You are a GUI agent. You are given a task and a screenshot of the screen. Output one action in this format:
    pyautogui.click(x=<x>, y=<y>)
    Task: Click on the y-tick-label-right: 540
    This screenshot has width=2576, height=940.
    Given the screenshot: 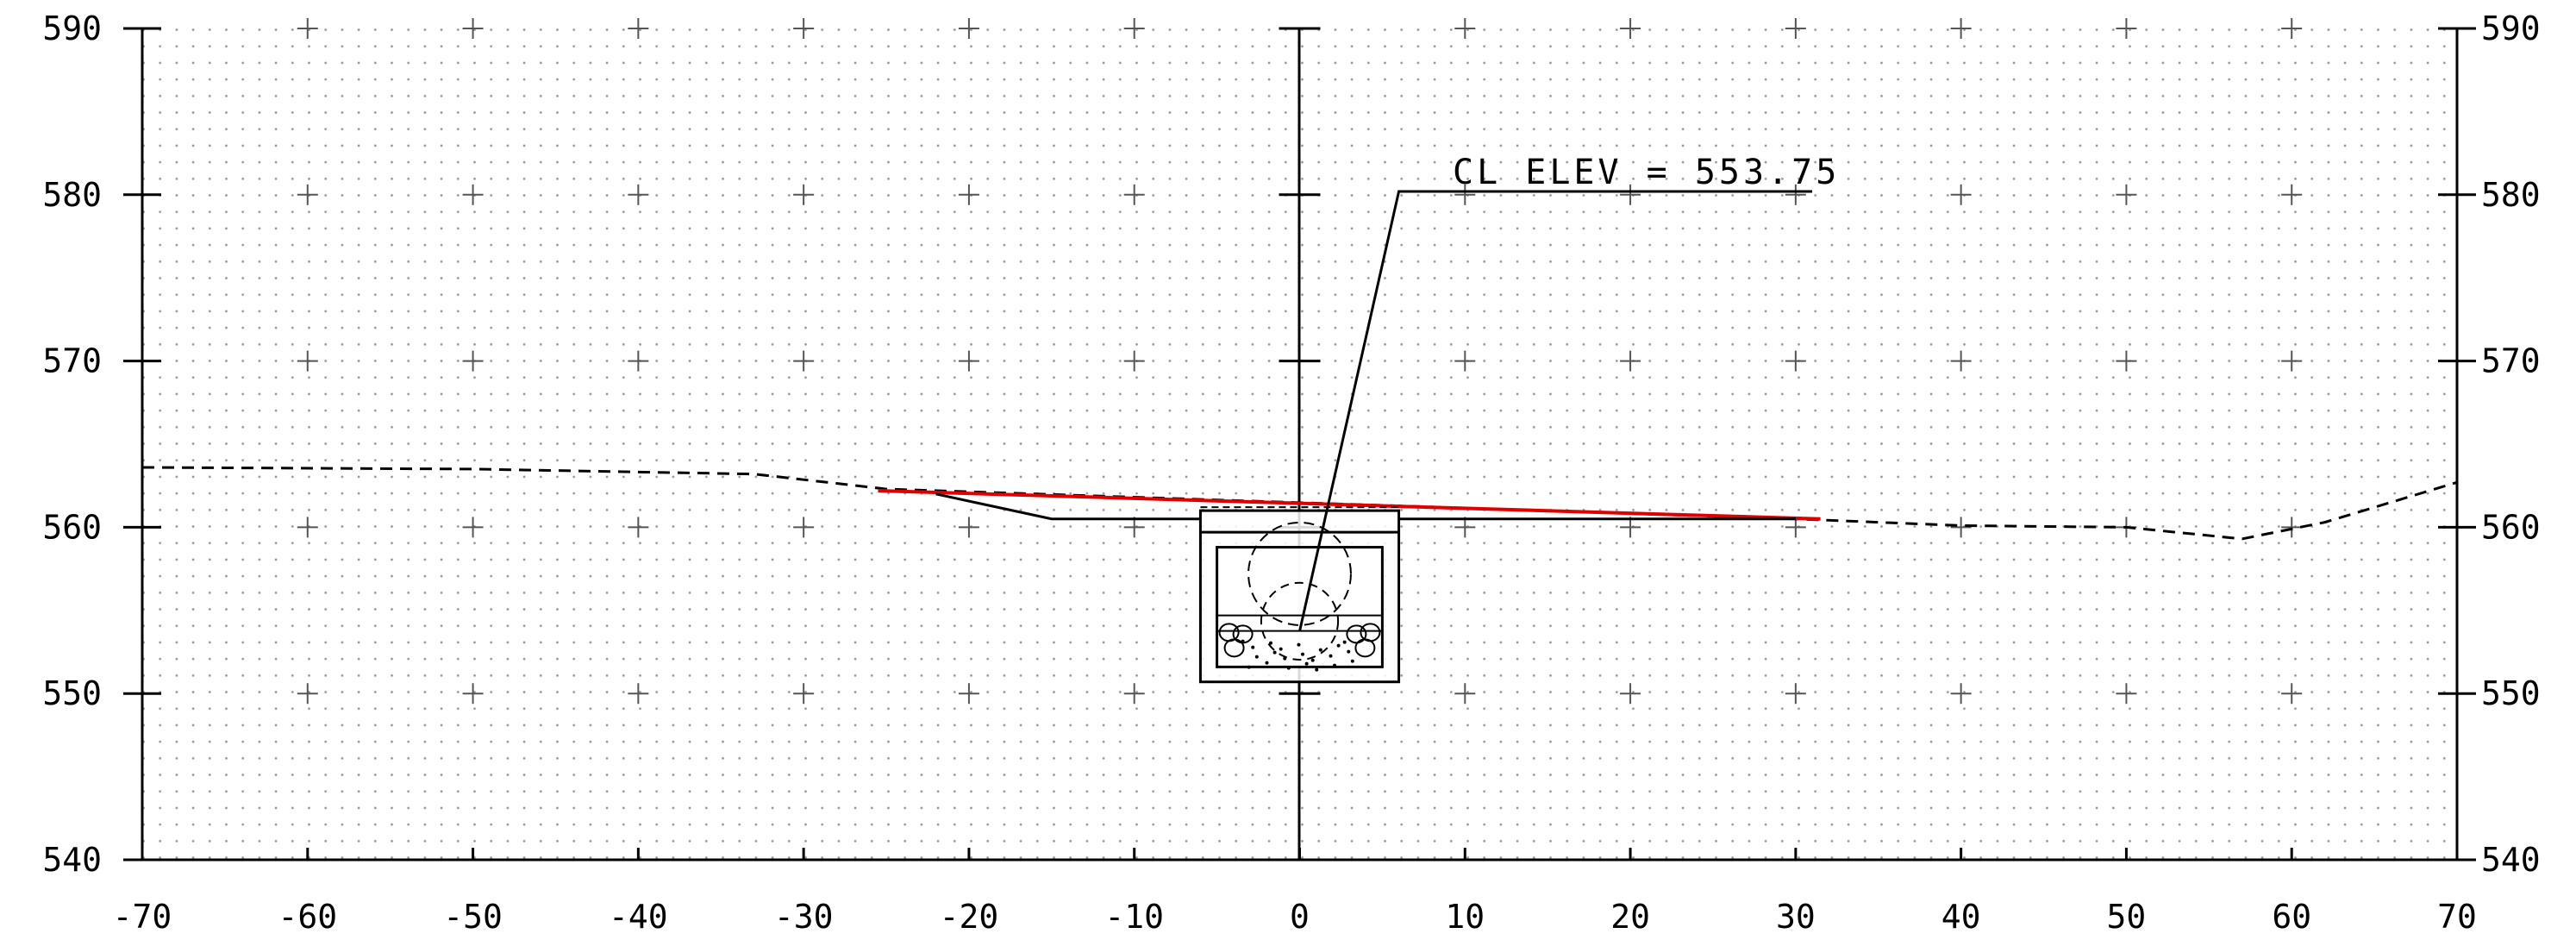 What is the action you would take?
    pyautogui.click(x=2511, y=860)
    